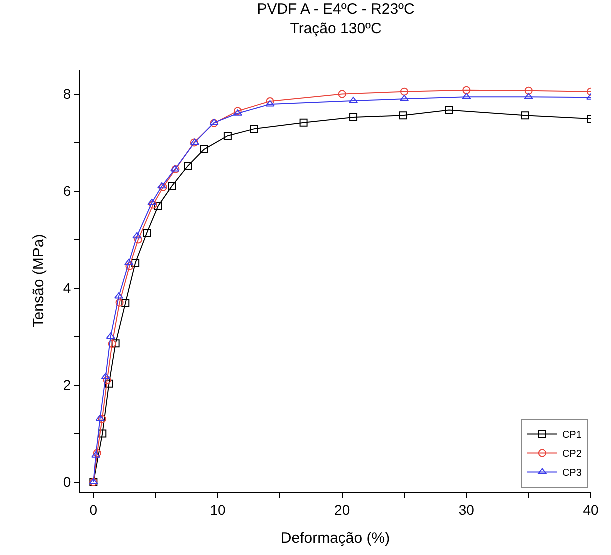 The image size is (611, 555). Describe the element at coordinates (67, 288) in the screenshot. I see `y-tick-label: 4` at that location.